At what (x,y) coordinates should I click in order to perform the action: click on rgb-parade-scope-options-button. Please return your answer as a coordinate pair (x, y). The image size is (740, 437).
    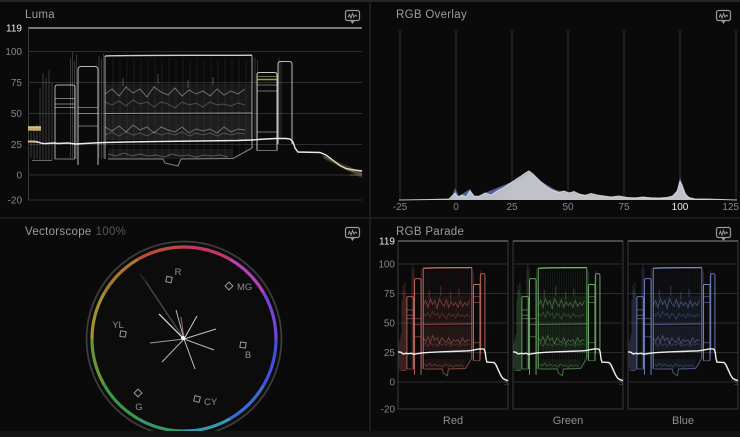
    Looking at the image, I should click on (723, 234).